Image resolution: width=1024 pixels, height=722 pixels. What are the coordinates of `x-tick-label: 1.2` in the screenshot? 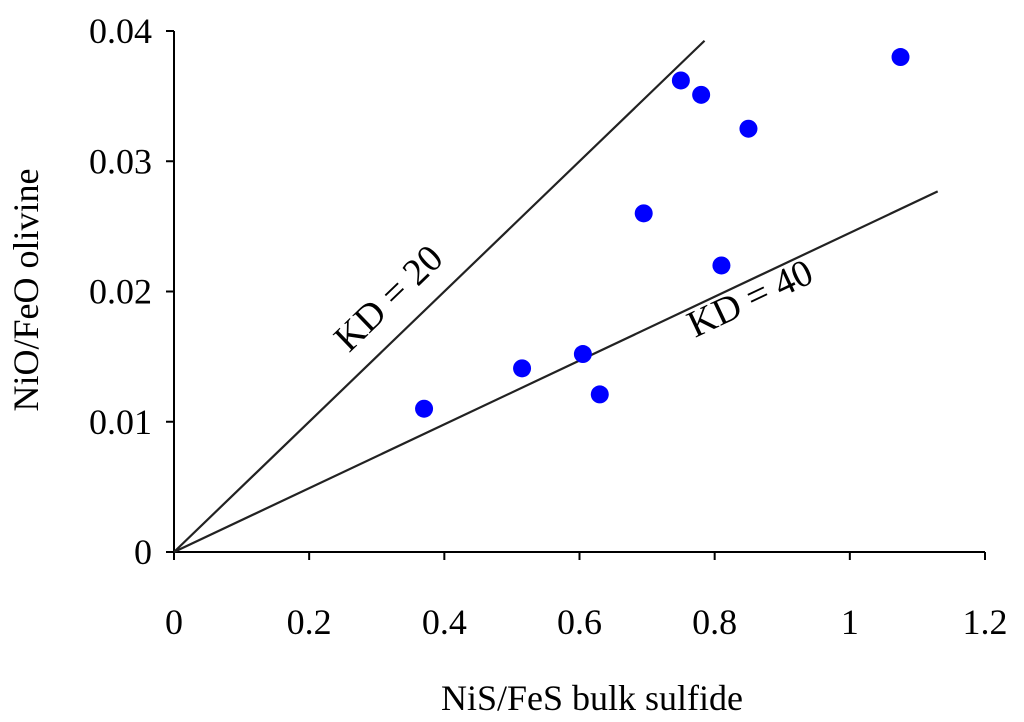 It's located at (985, 622).